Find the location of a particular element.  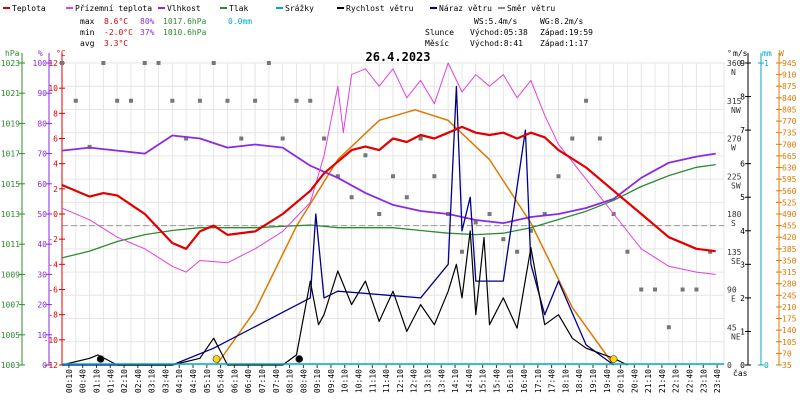

temperature-axis-tick-label: 12 is located at coordinates (53, 63).